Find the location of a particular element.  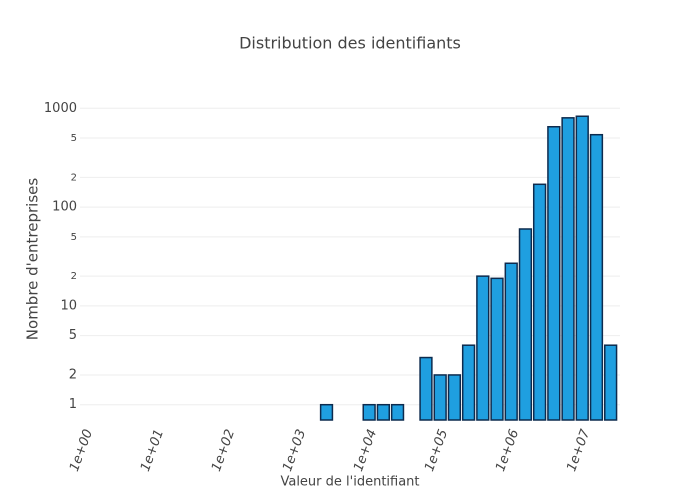

x-axis-title: Valeur de l'identifiant is located at coordinates (349, 482).